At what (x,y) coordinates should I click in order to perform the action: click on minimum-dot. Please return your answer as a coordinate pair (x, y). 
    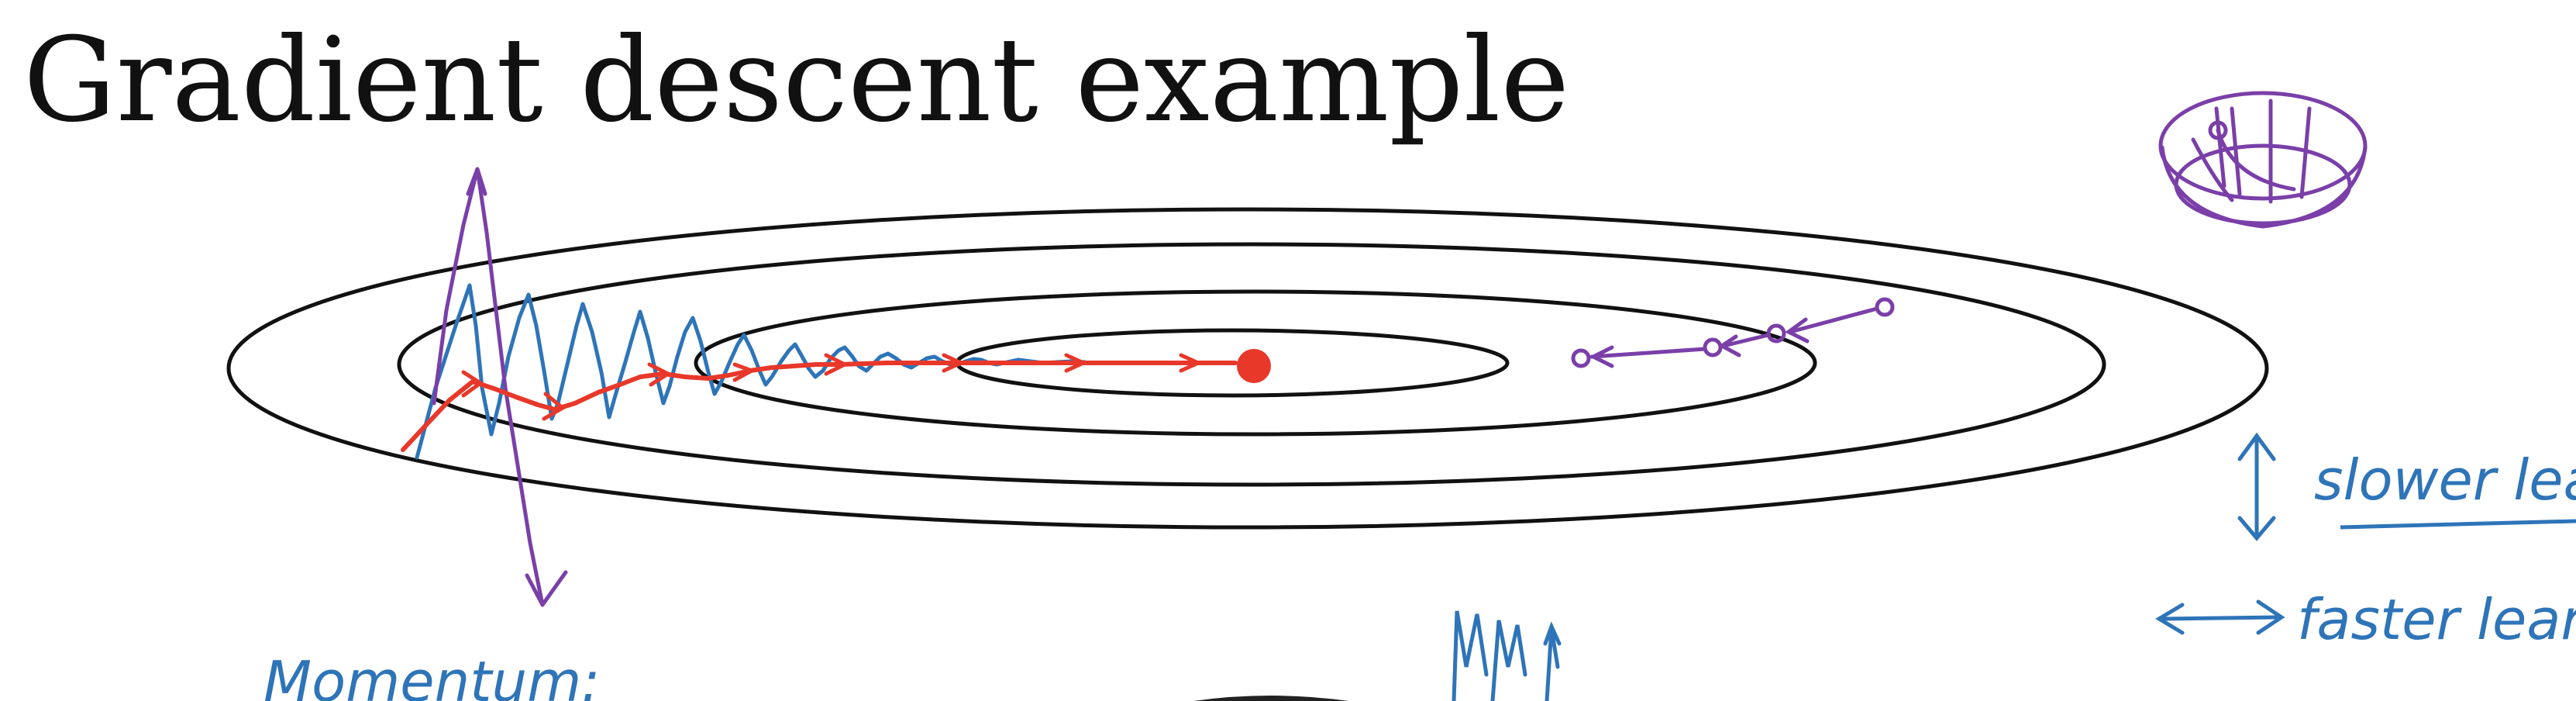
    Looking at the image, I should click on (1254, 366).